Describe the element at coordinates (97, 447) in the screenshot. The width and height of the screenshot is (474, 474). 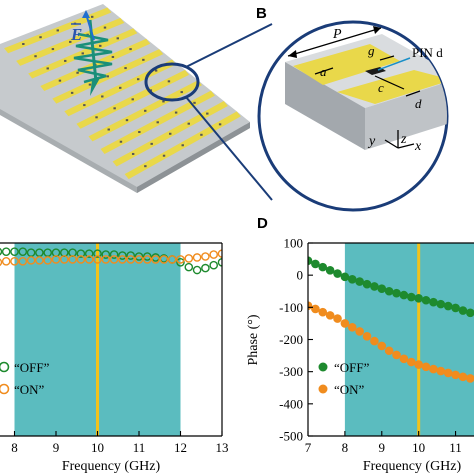
I see `x-tick-label: 10` at that location.